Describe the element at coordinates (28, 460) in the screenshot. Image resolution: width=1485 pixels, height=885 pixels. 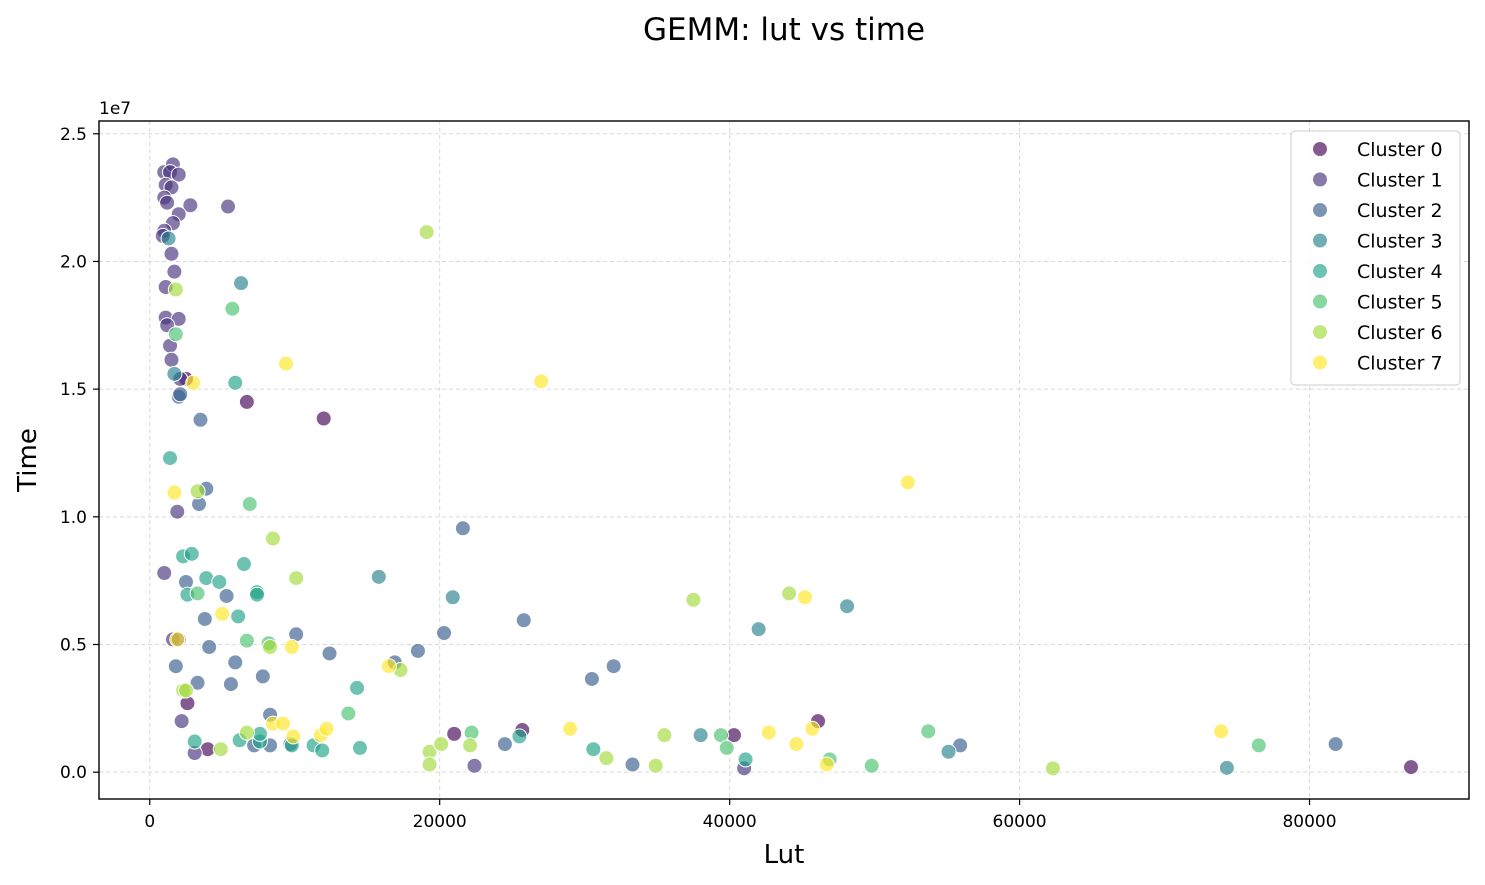
I see `y-axis-label: Time` at that location.